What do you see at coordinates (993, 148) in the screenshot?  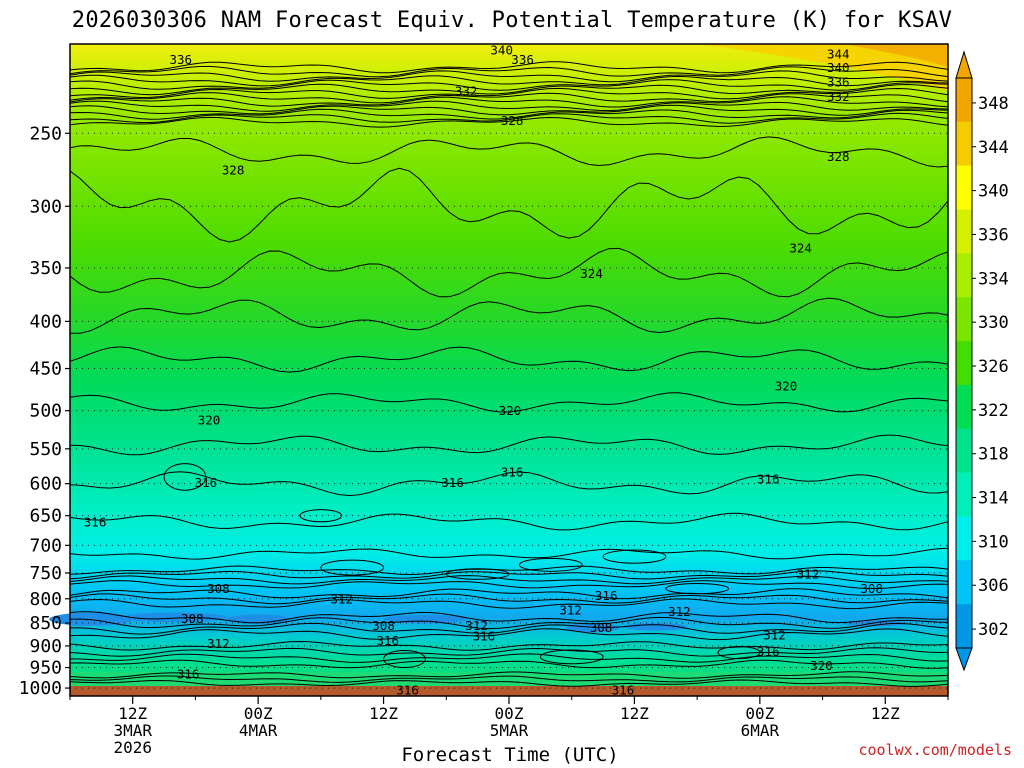 I see `colorbar-label: 344` at bounding box center [993, 148].